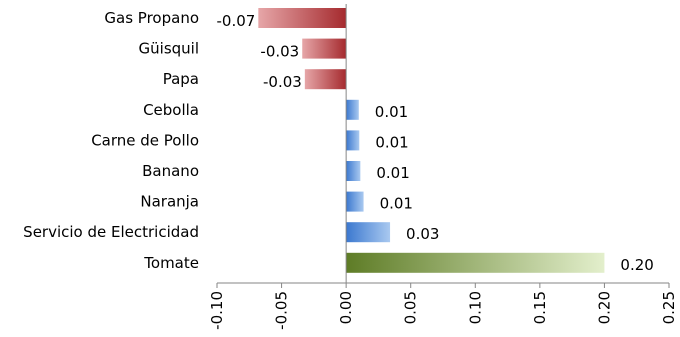 The height and width of the screenshot is (337, 680). What do you see at coordinates (170, 171) in the screenshot?
I see `category-label: Banano` at bounding box center [170, 171].